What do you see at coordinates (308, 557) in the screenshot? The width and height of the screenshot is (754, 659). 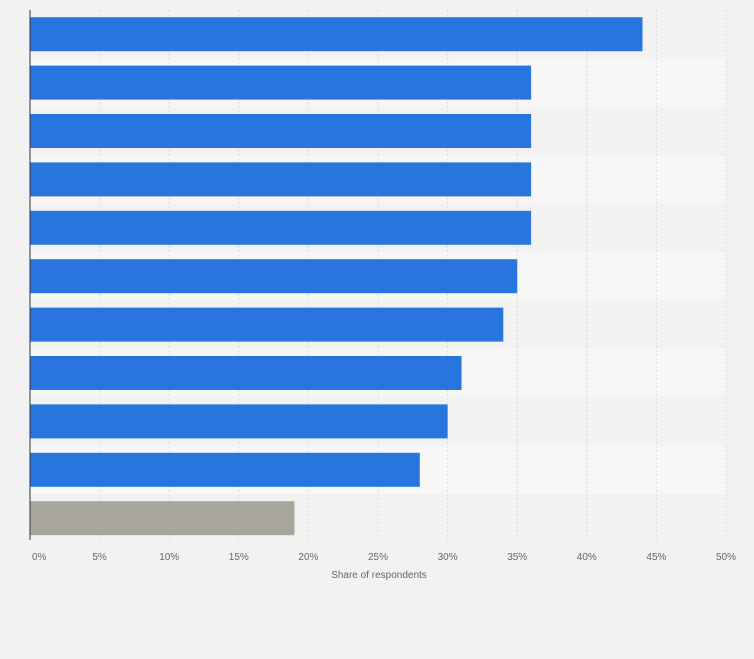 I see `x-tick-label: 20%` at bounding box center [308, 557].